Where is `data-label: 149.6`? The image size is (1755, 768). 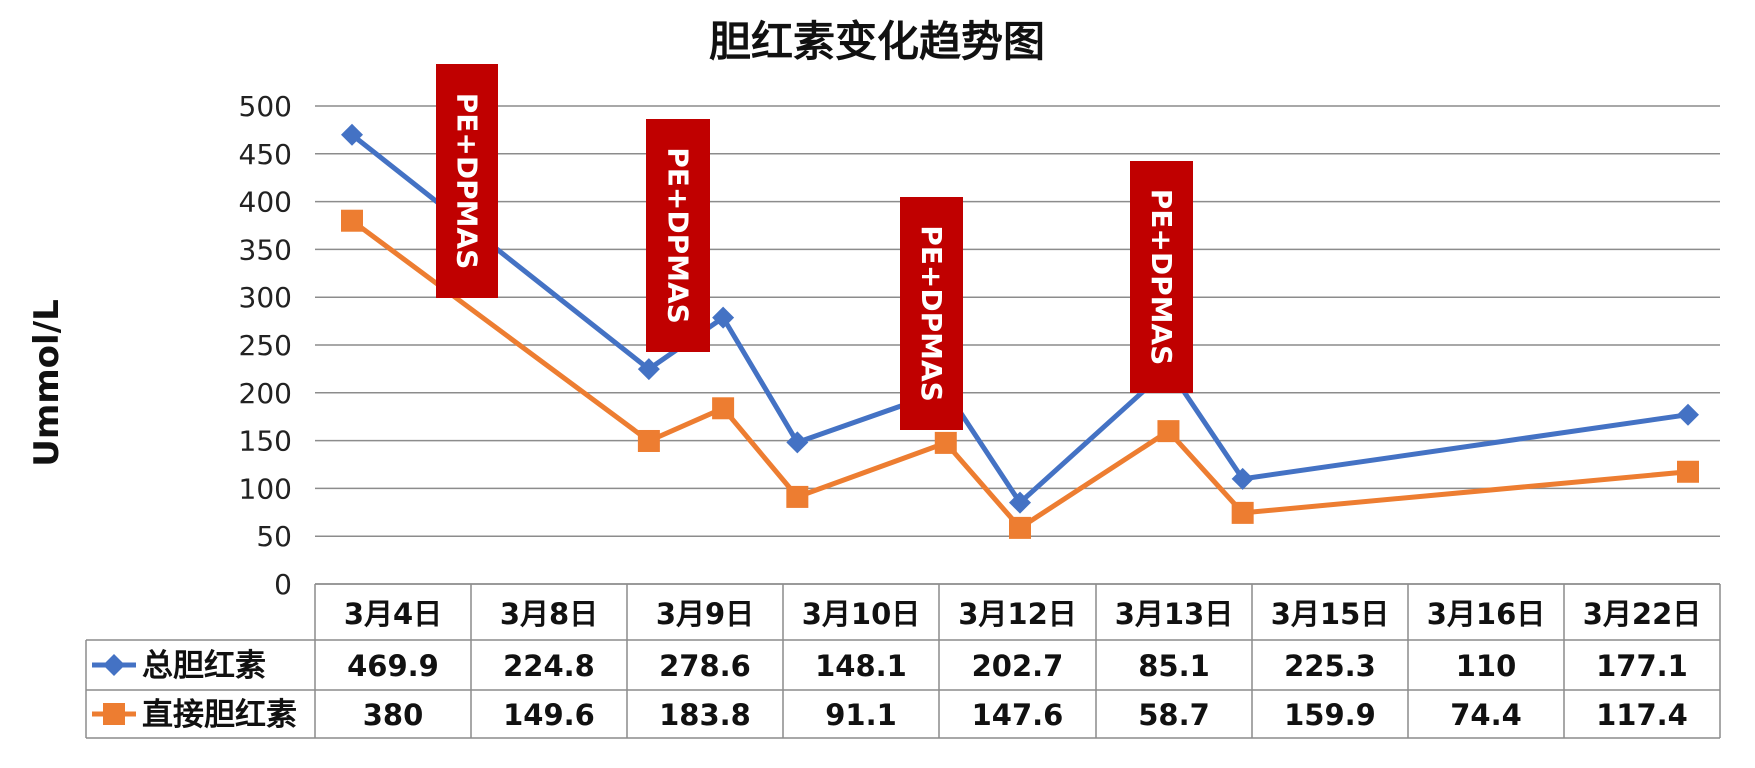 data-label: 149.6 is located at coordinates (549, 715).